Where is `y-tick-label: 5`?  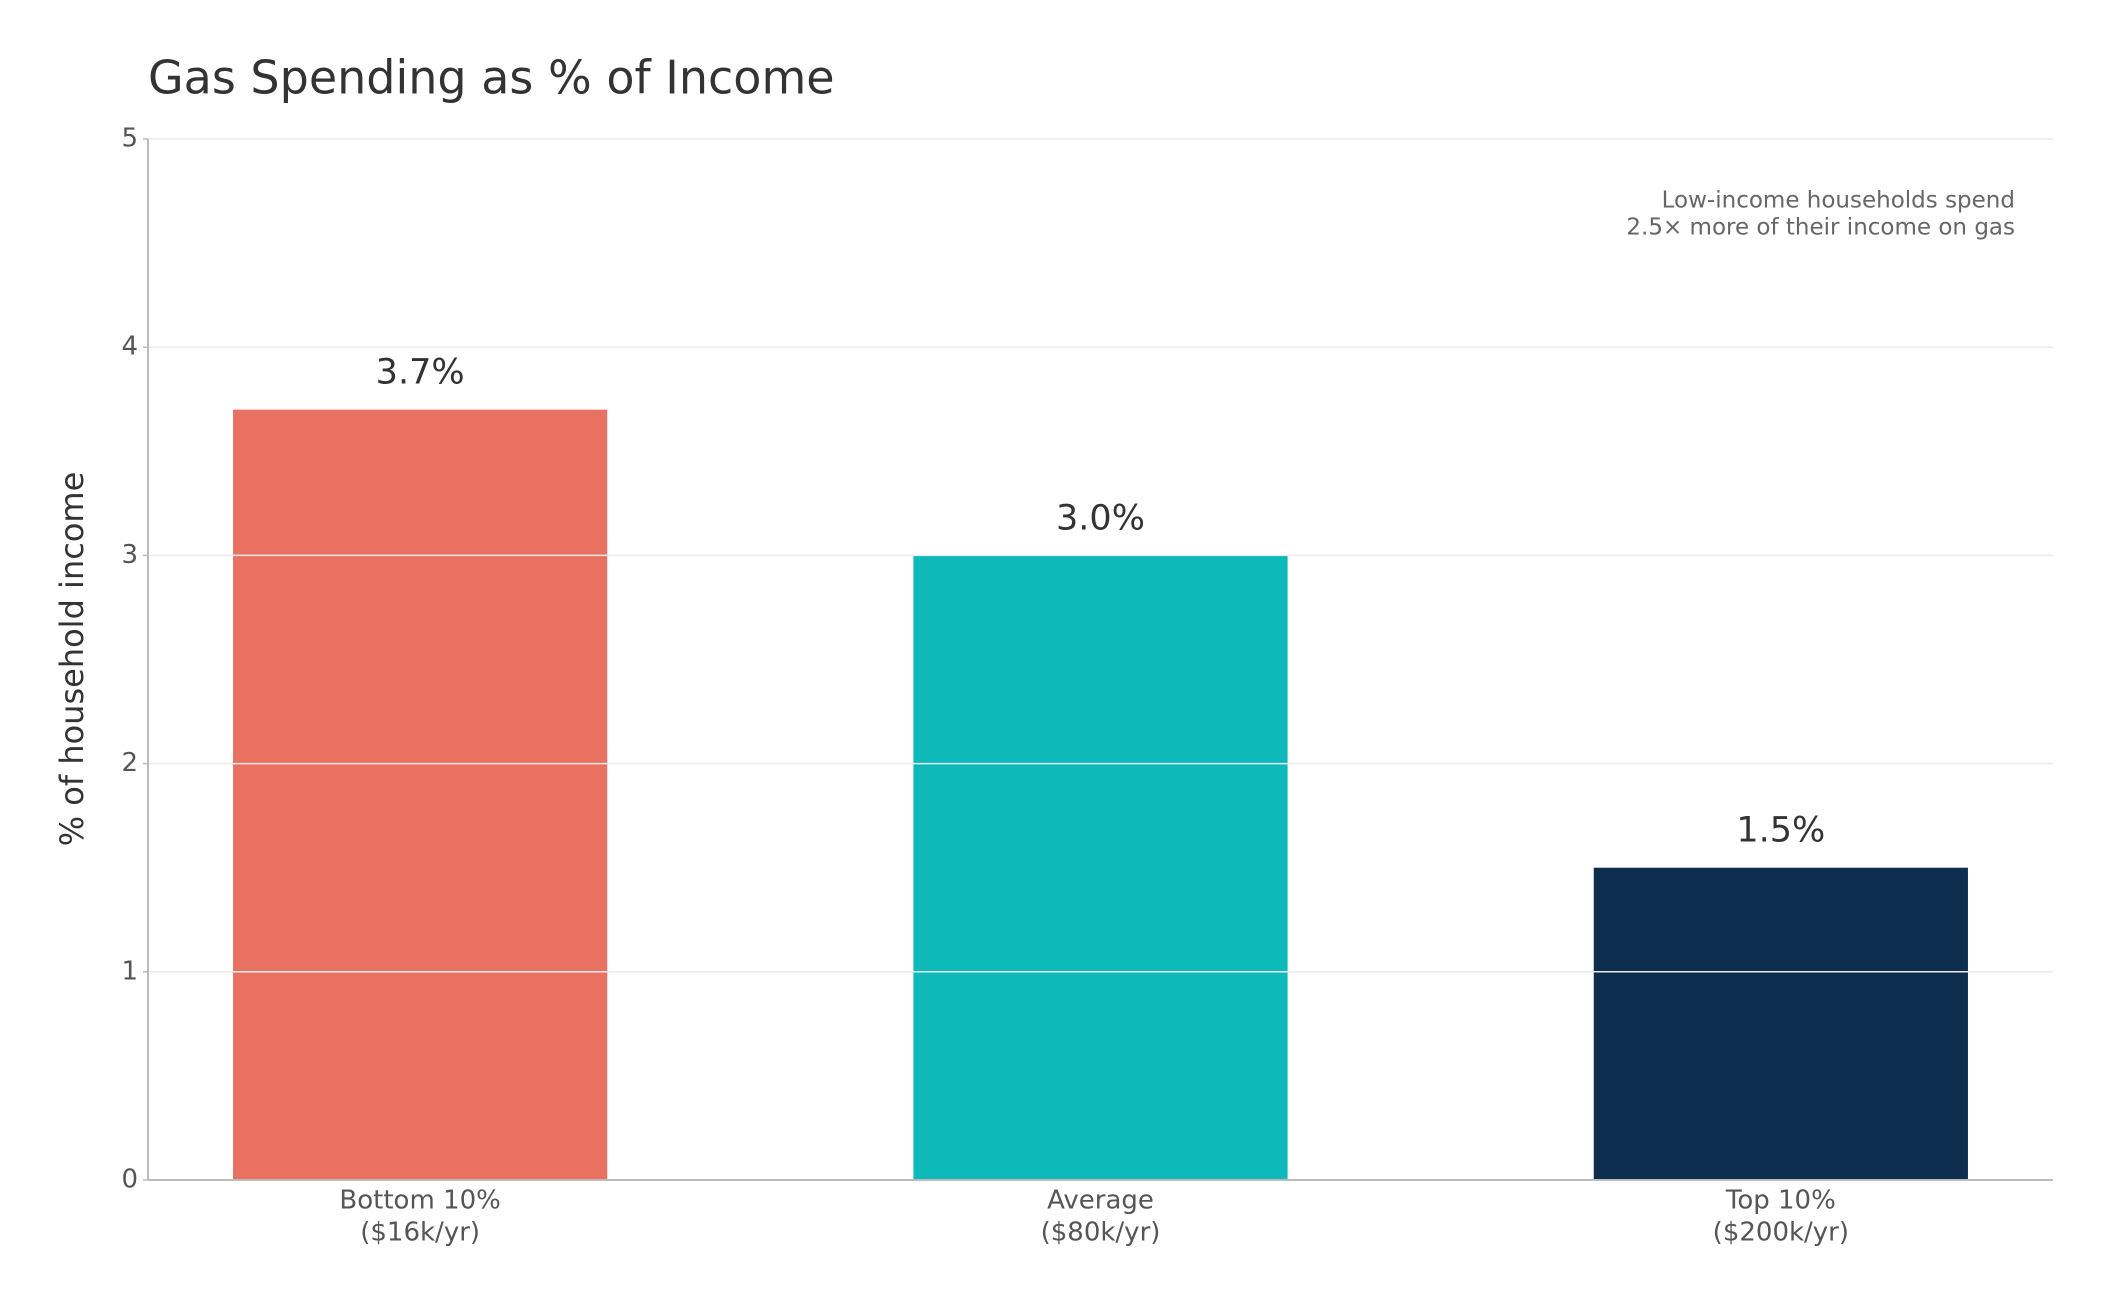
y-tick-label: 5 is located at coordinates (129, 139).